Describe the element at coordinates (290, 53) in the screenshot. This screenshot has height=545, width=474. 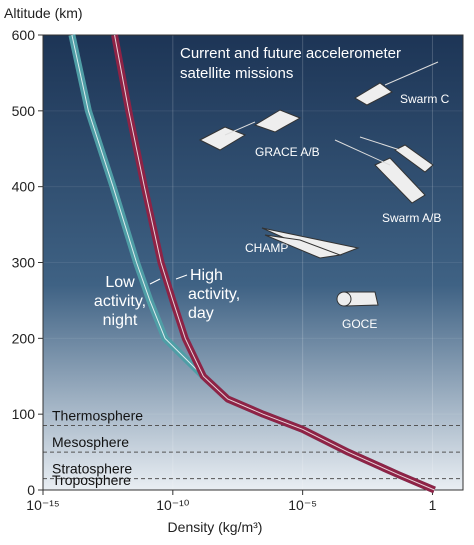
I see `missions-title: Current and future accelerometer` at that location.